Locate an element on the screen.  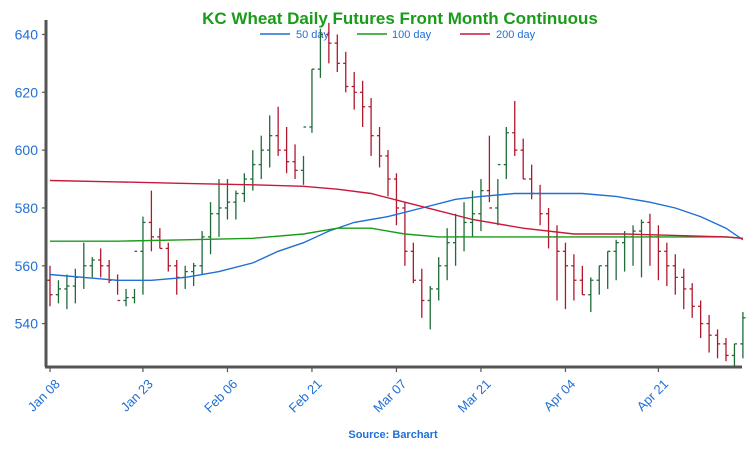
x-tick-label: Apr 21 is located at coordinates (653, 395).